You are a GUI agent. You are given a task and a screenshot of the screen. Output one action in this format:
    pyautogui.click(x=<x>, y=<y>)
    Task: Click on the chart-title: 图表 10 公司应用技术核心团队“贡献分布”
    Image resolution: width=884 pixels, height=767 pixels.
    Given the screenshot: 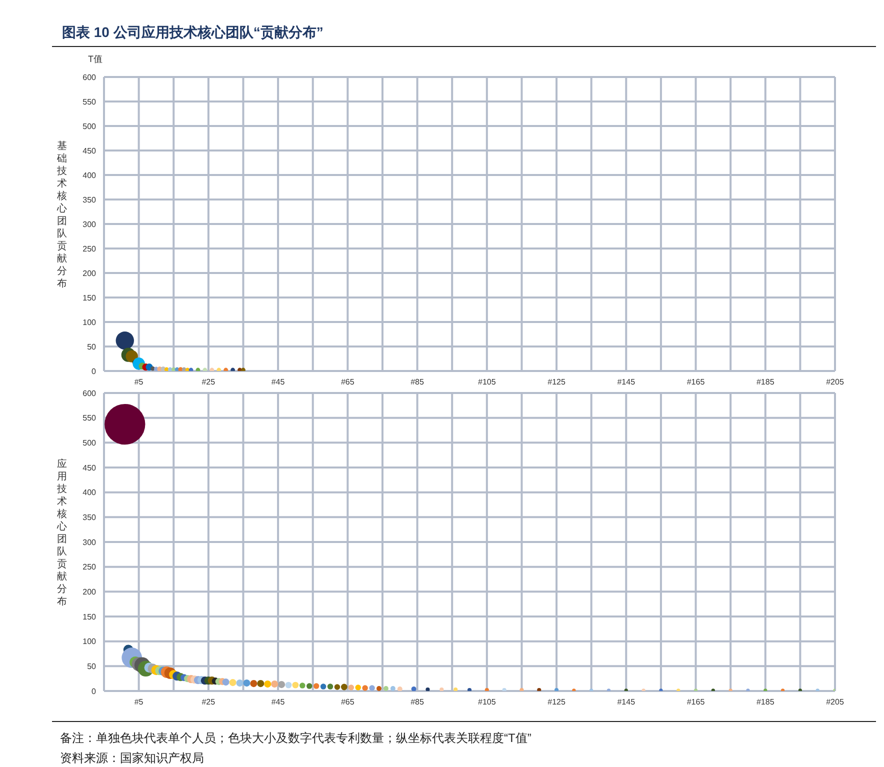 What is the action you would take?
    pyautogui.click(x=464, y=27)
    